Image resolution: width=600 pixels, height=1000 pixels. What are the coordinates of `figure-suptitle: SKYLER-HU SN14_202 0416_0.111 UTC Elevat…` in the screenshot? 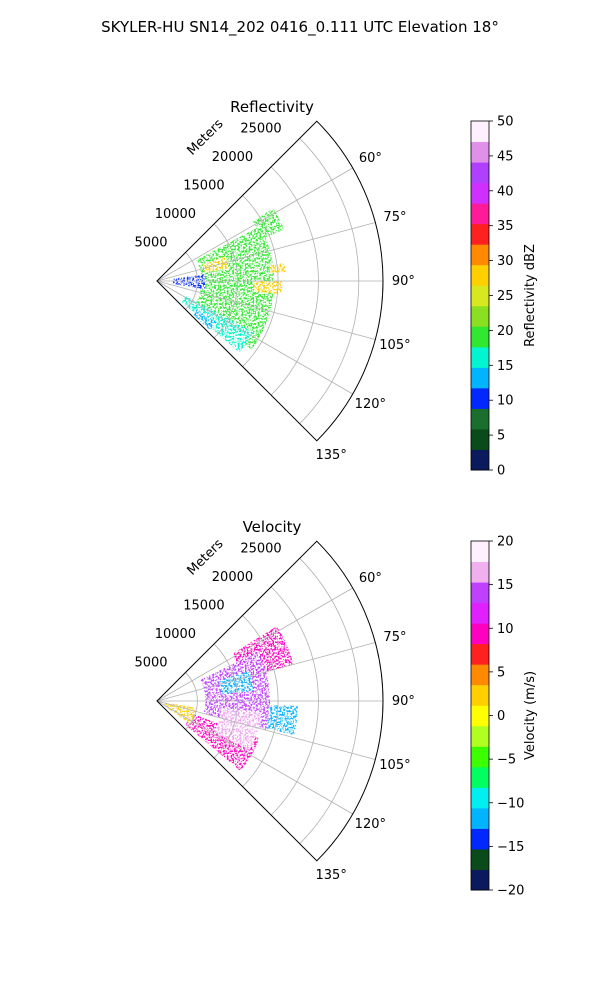 It's located at (300, 27).